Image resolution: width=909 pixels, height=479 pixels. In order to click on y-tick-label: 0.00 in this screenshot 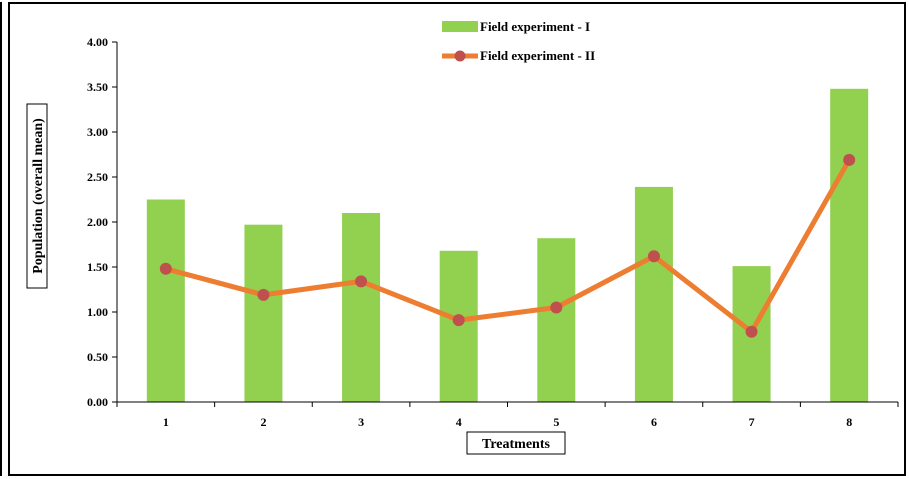, I will do `click(97, 402)`.